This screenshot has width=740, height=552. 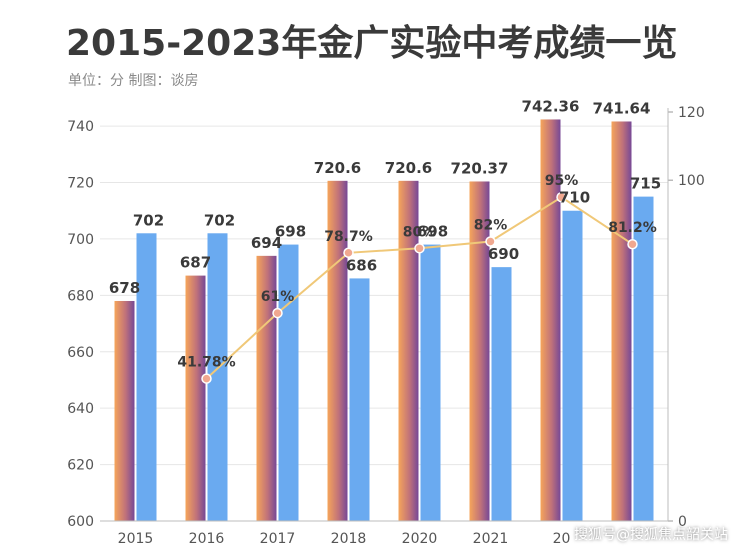 What do you see at coordinates (480, 168) in the screenshot?
I see `bar-value-label: 720.37` at bounding box center [480, 168].